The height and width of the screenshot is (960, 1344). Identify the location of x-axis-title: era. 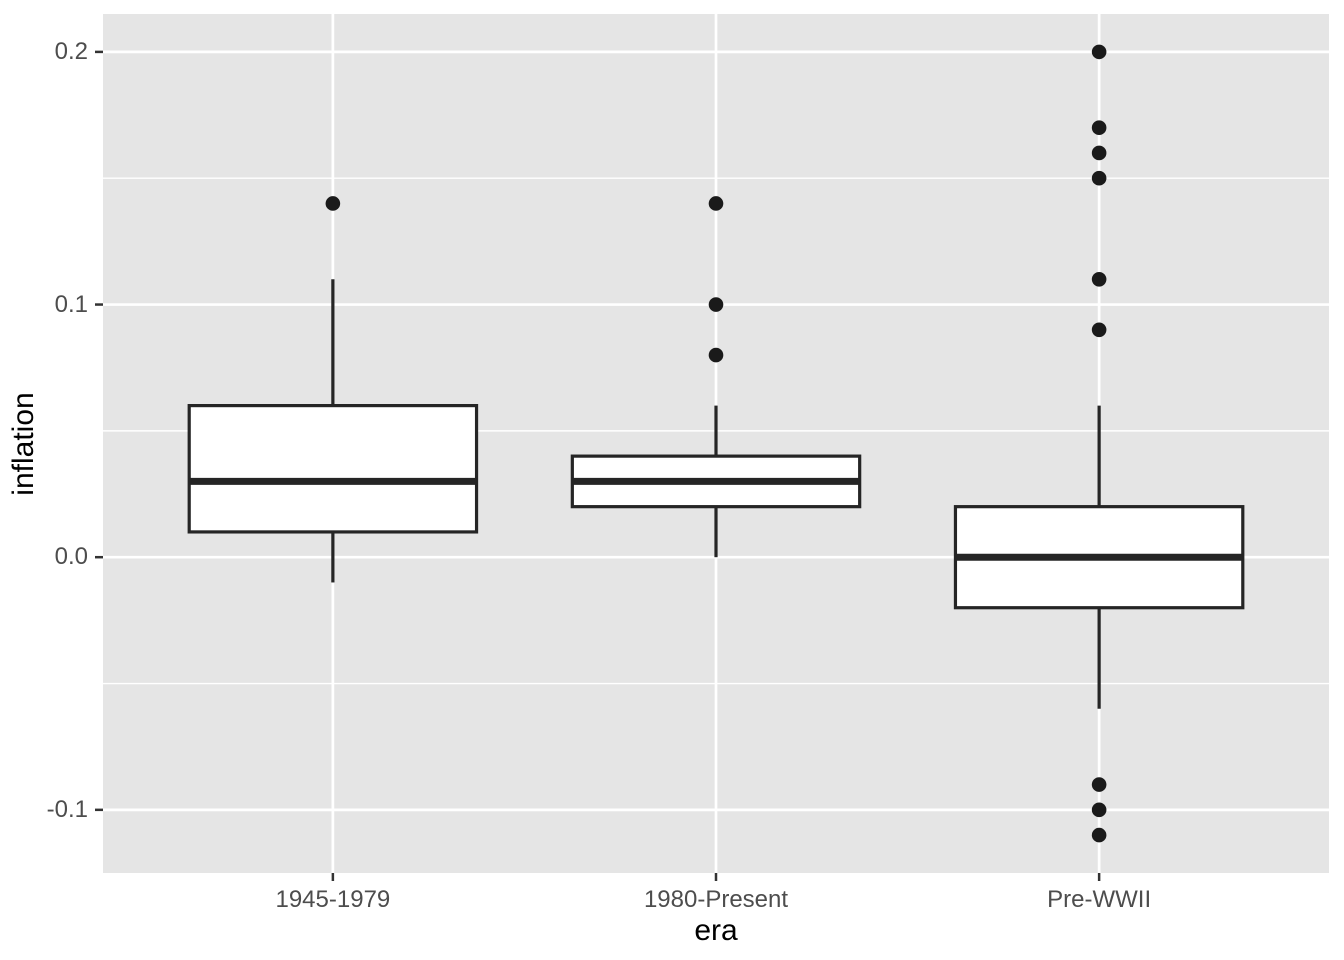
(716, 930).